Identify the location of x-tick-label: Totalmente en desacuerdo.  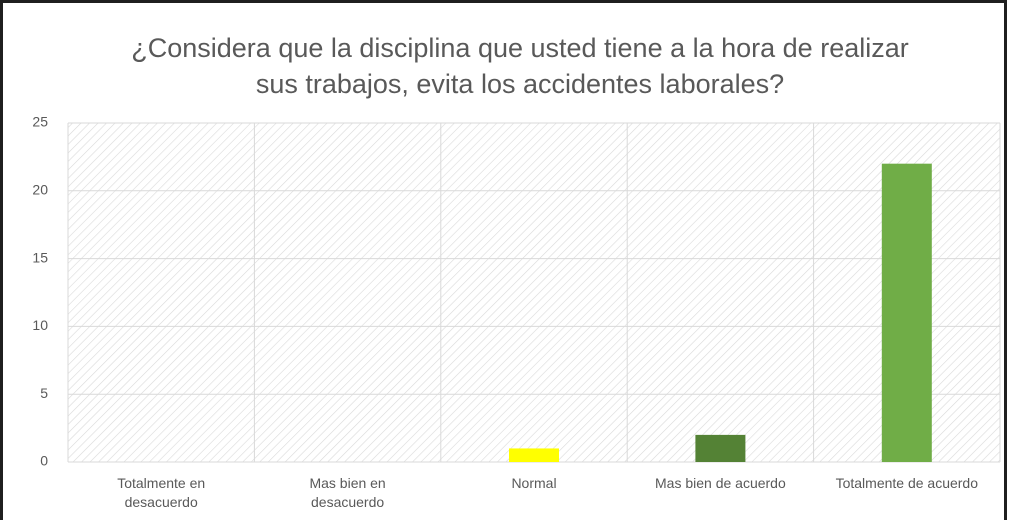
(161, 492).